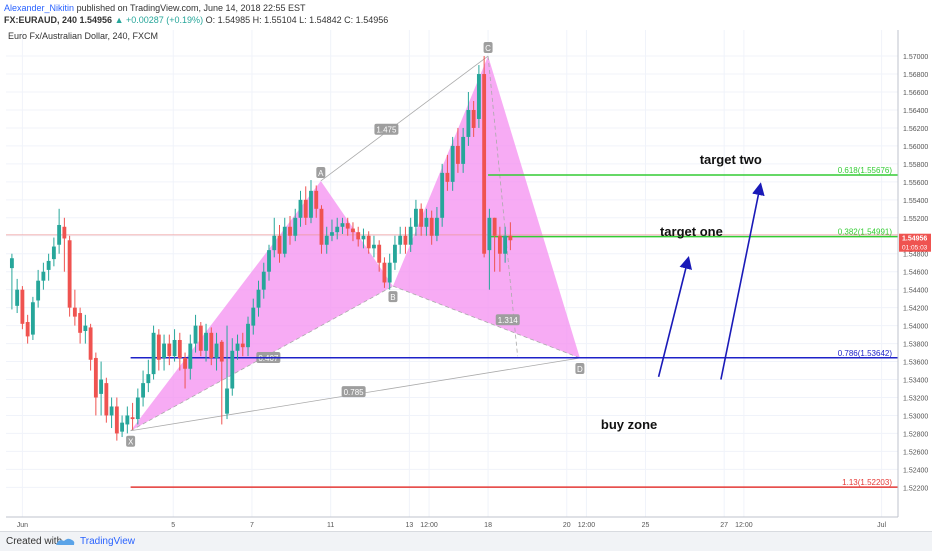 Image resolution: width=932 pixels, height=551 pixels. Describe the element at coordinates (488, 525) in the screenshot. I see `time-tick-label: 18` at that location.